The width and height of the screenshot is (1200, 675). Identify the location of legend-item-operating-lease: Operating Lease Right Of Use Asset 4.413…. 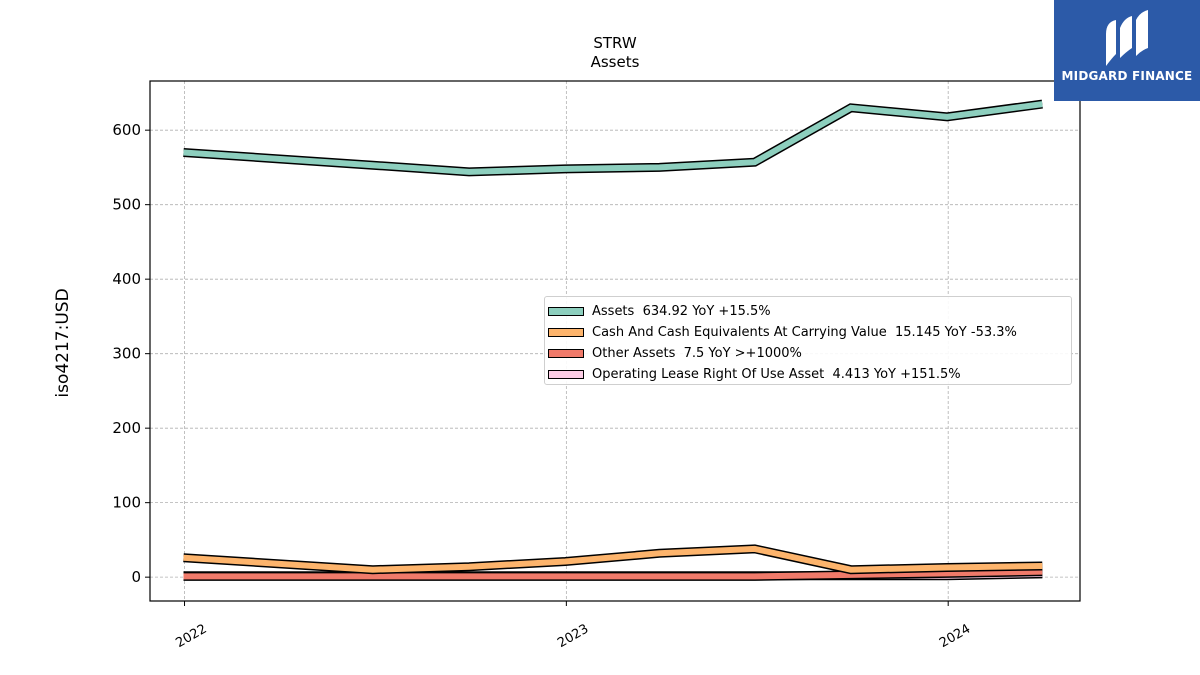
(809, 374).